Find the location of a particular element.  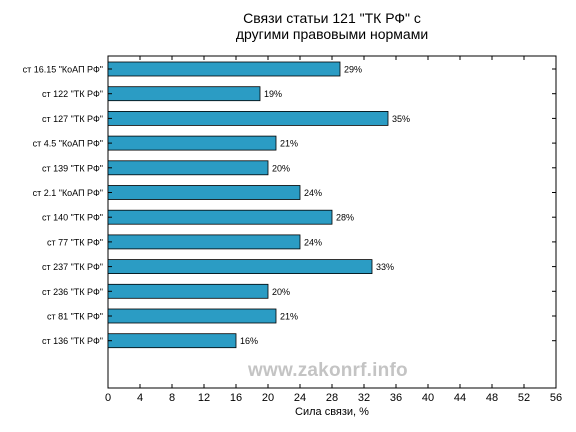

y-tick-label: ст 127 "ТК РФ" is located at coordinates (72, 119).